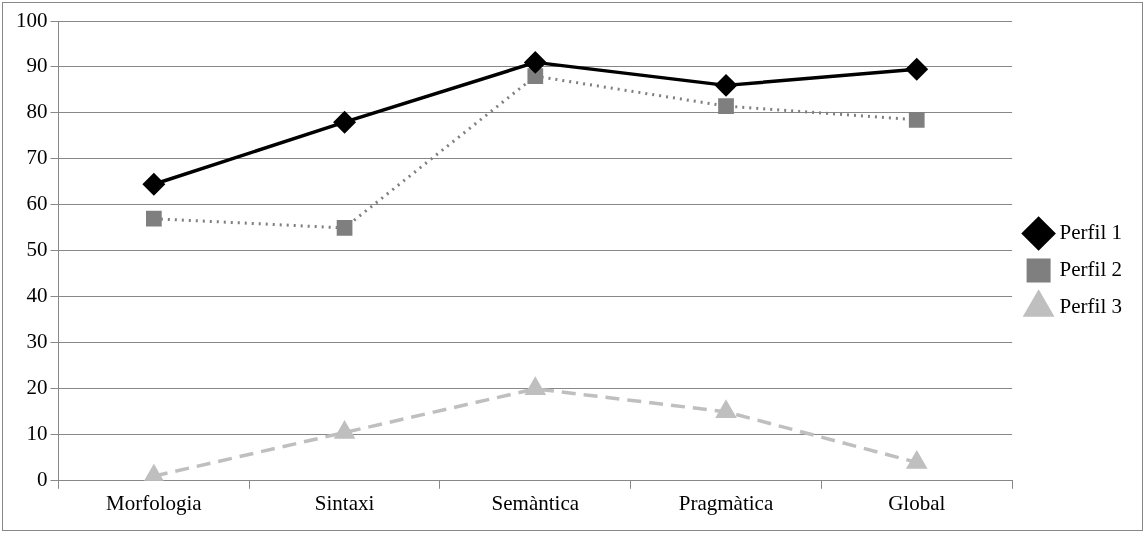 Image resolution: width=1145 pixels, height=533 pixels. I want to click on y-tick-label: 100, so click(32, 19).